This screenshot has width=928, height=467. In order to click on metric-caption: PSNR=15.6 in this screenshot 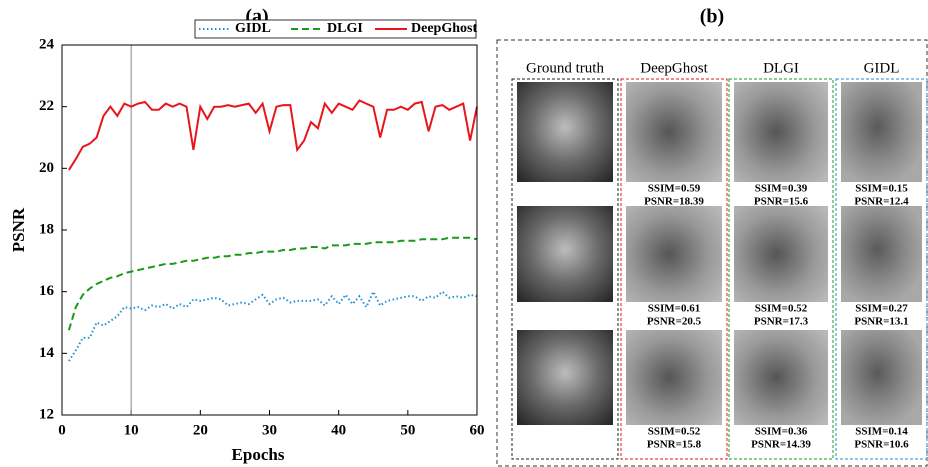, I will do `click(781, 202)`.